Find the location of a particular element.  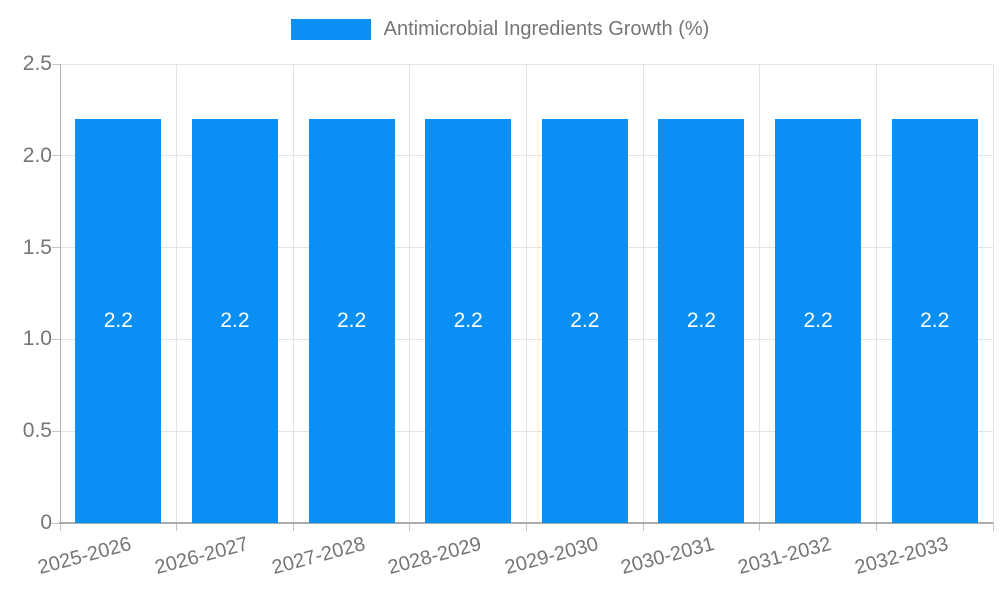

legend-swatch-icon is located at coordinates (330, 29).